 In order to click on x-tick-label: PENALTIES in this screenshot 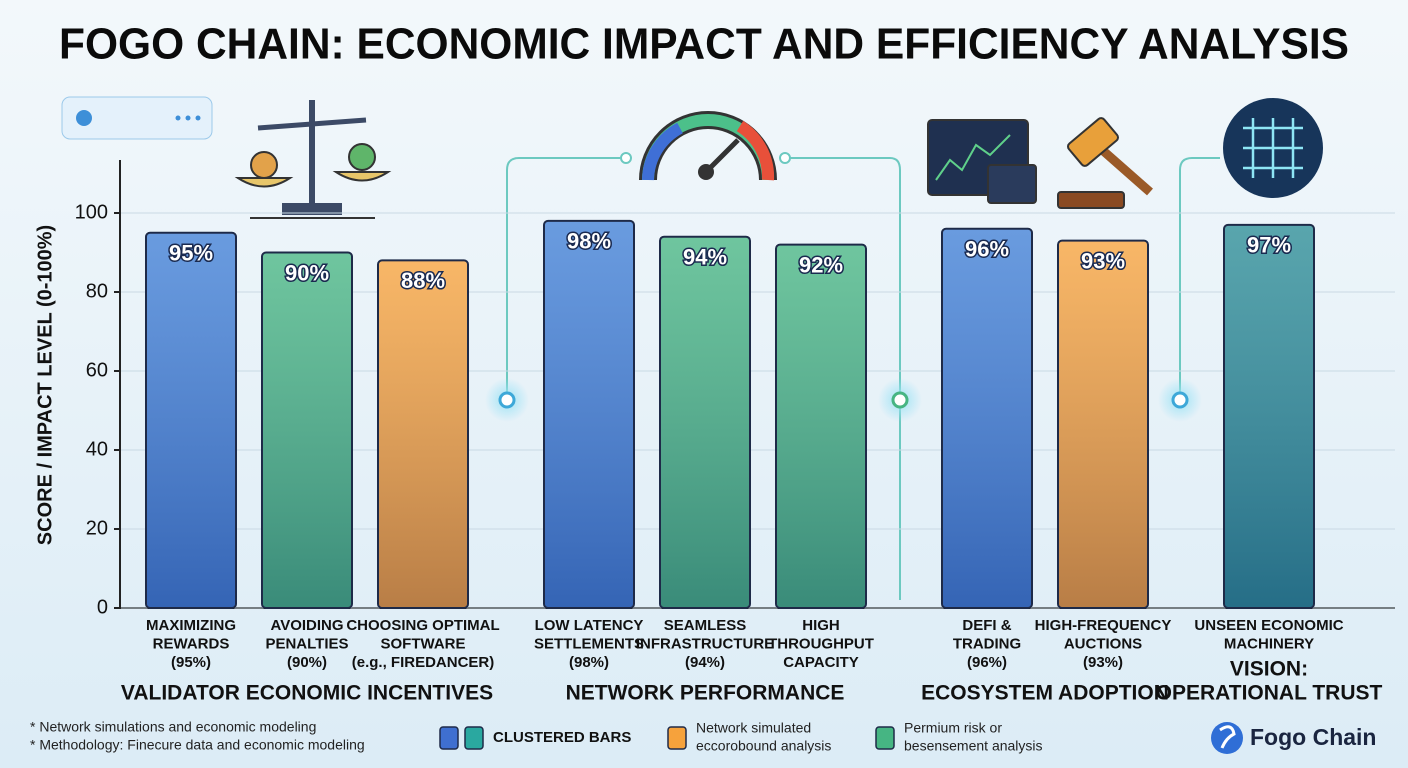, I will do `click(306, 643)`.